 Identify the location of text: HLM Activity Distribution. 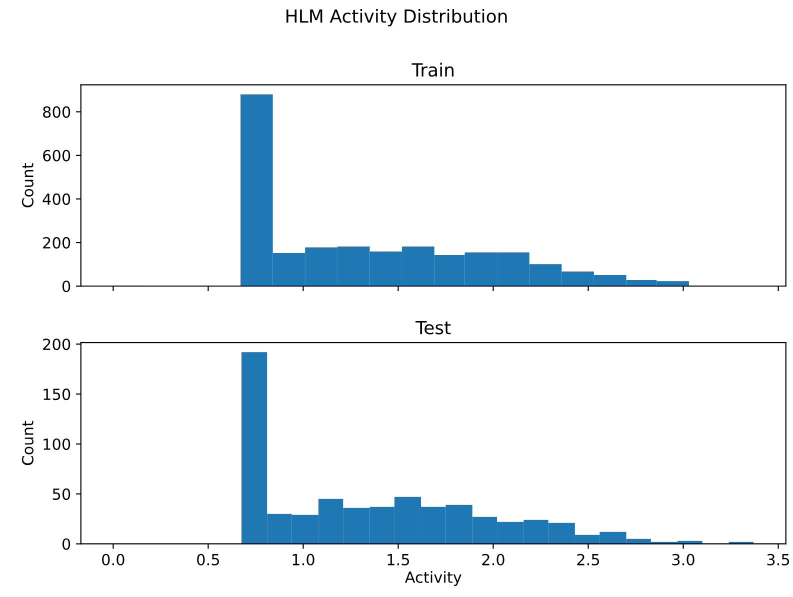
(396, 17).